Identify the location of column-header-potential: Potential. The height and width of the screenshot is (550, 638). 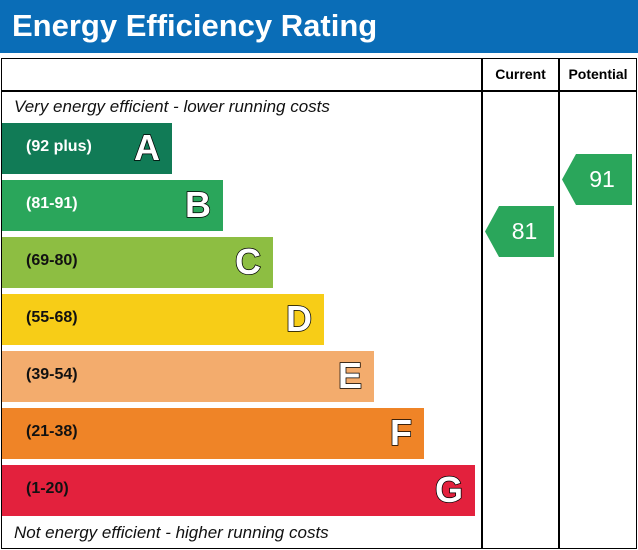
(598, 74).